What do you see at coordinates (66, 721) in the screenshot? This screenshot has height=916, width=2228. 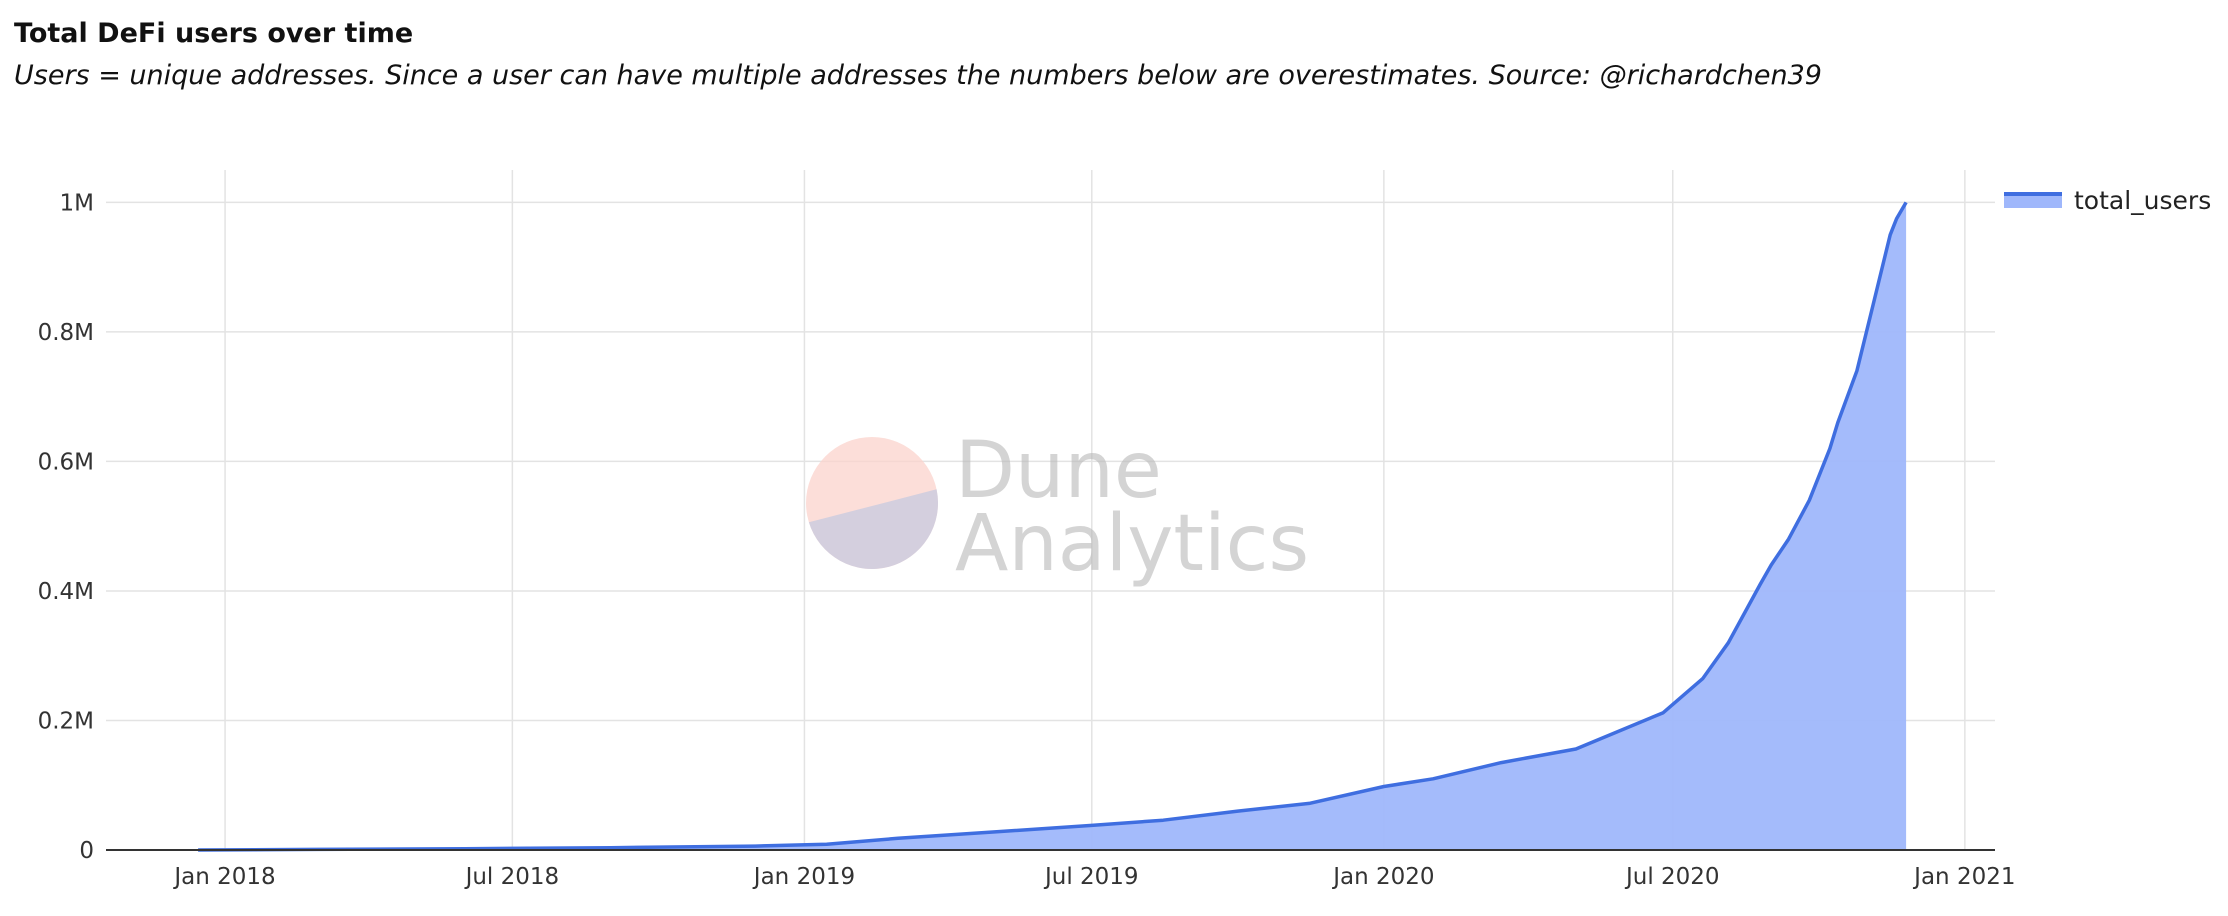 I see `y-tick-0.2M: 0.2M` at bounding box center [66, 721].